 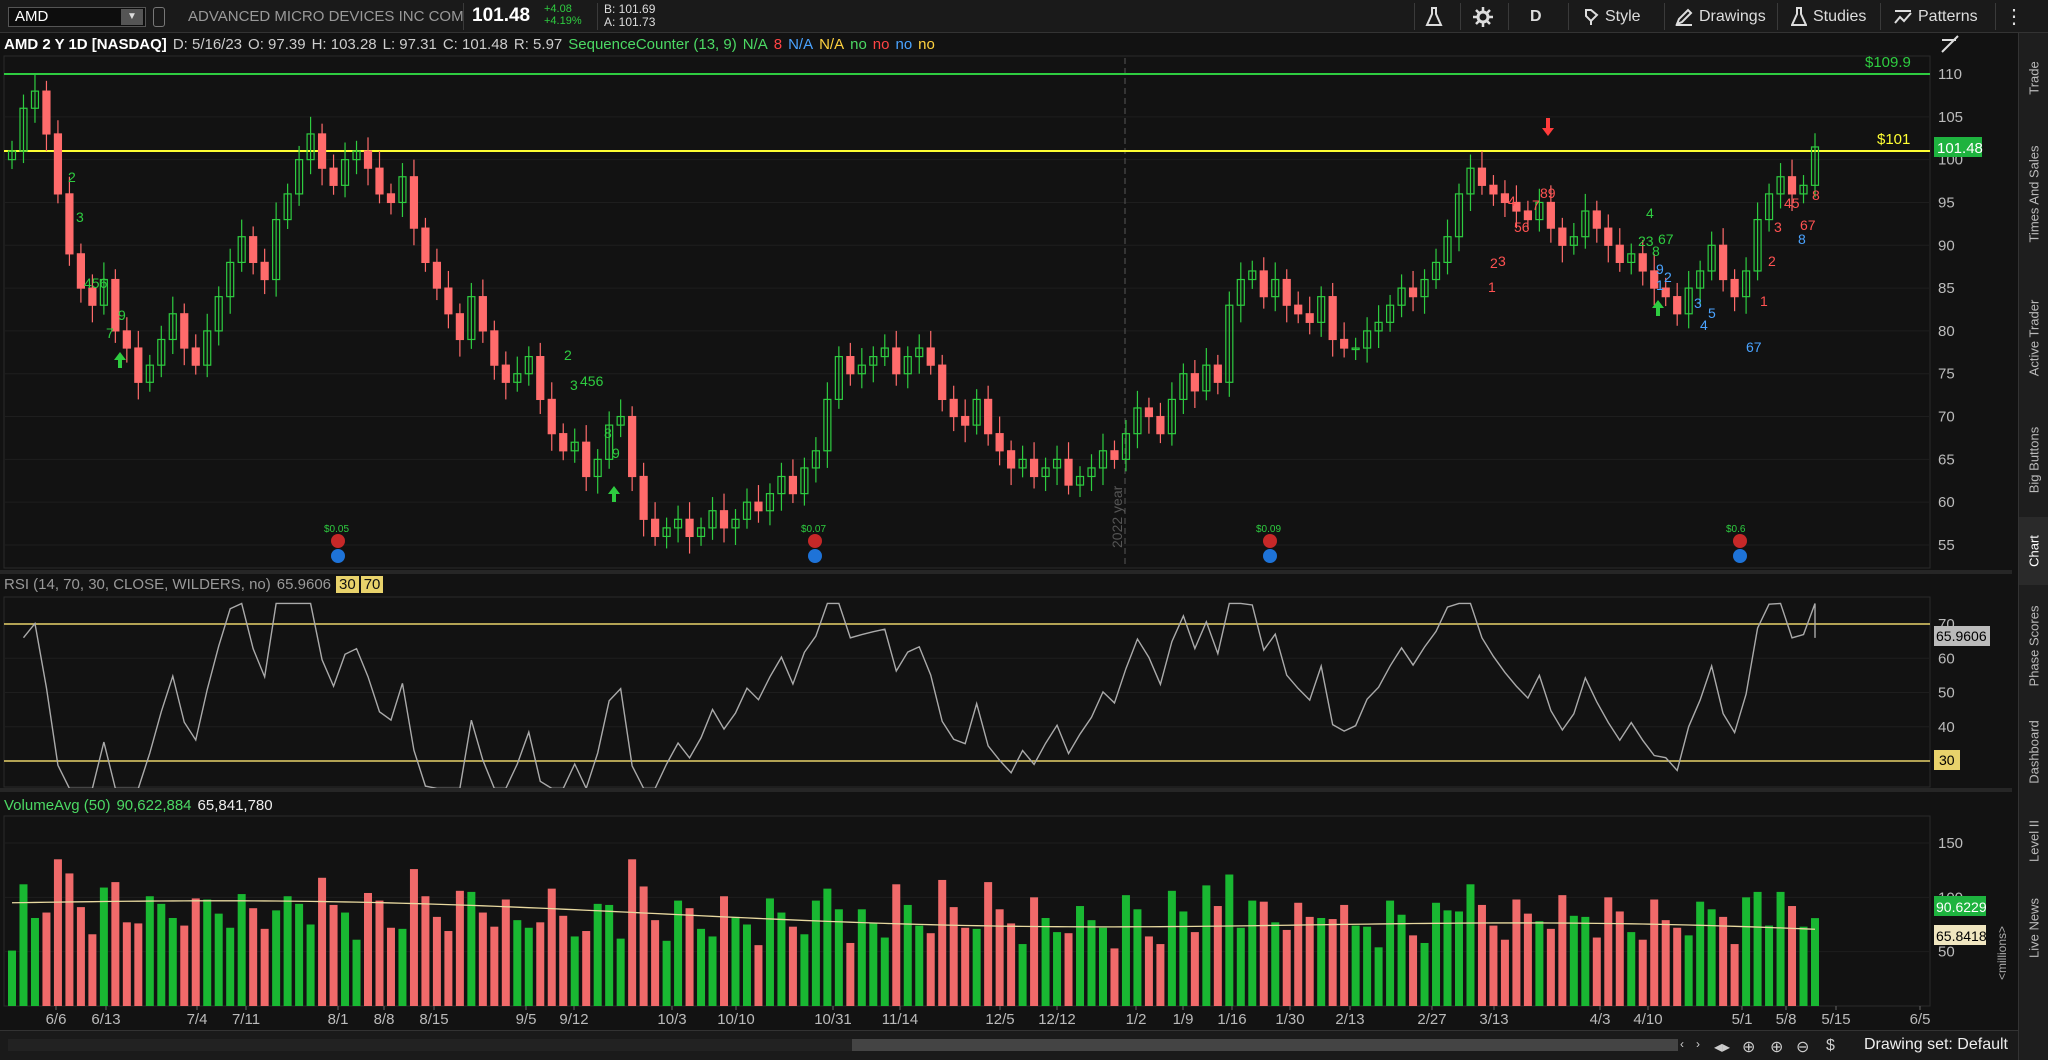 What do you see at coordinates (1682, 1044) in the screenshot?
I see `scroll-left-icon: ‹` at bounding box center [1682, 1044].